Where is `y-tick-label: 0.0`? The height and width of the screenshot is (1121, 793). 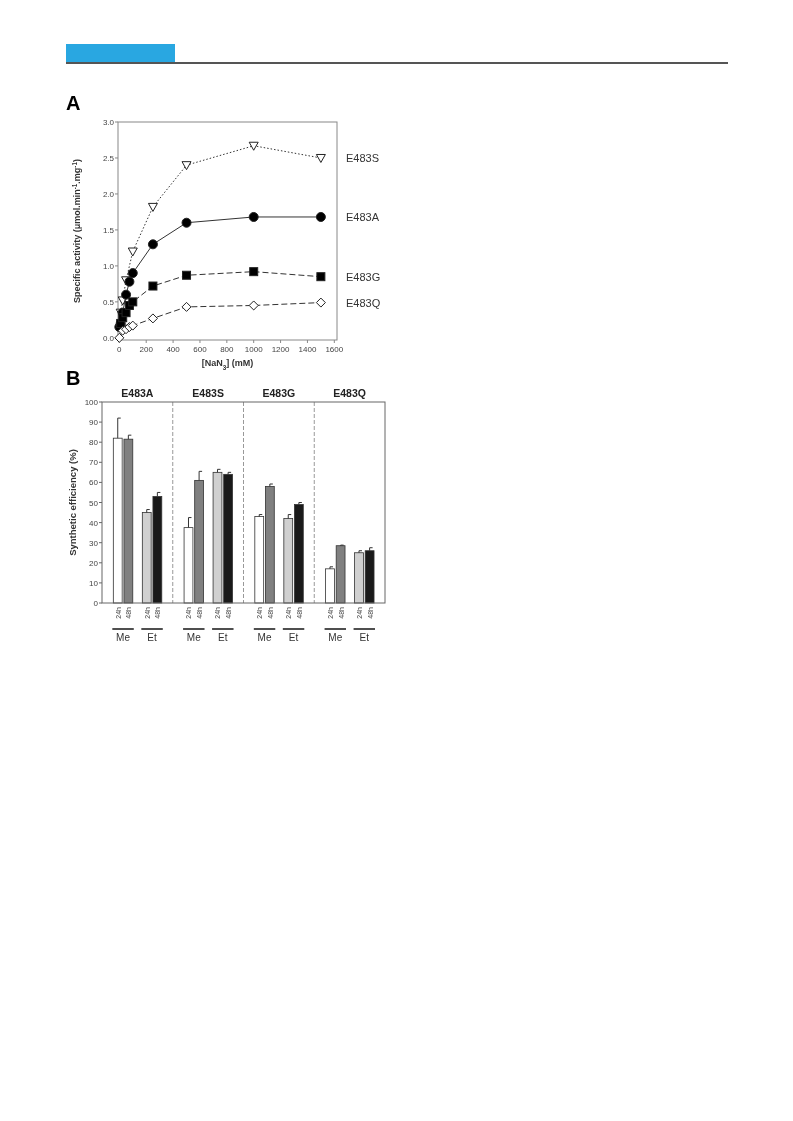
y-tick-label: 0.0 is located at coordinates (108, 338).